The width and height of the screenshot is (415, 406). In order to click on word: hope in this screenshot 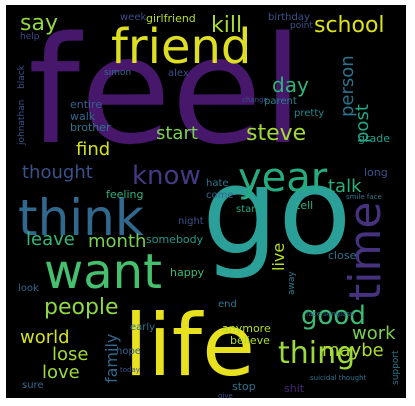, I will do `click(128, 351)`.